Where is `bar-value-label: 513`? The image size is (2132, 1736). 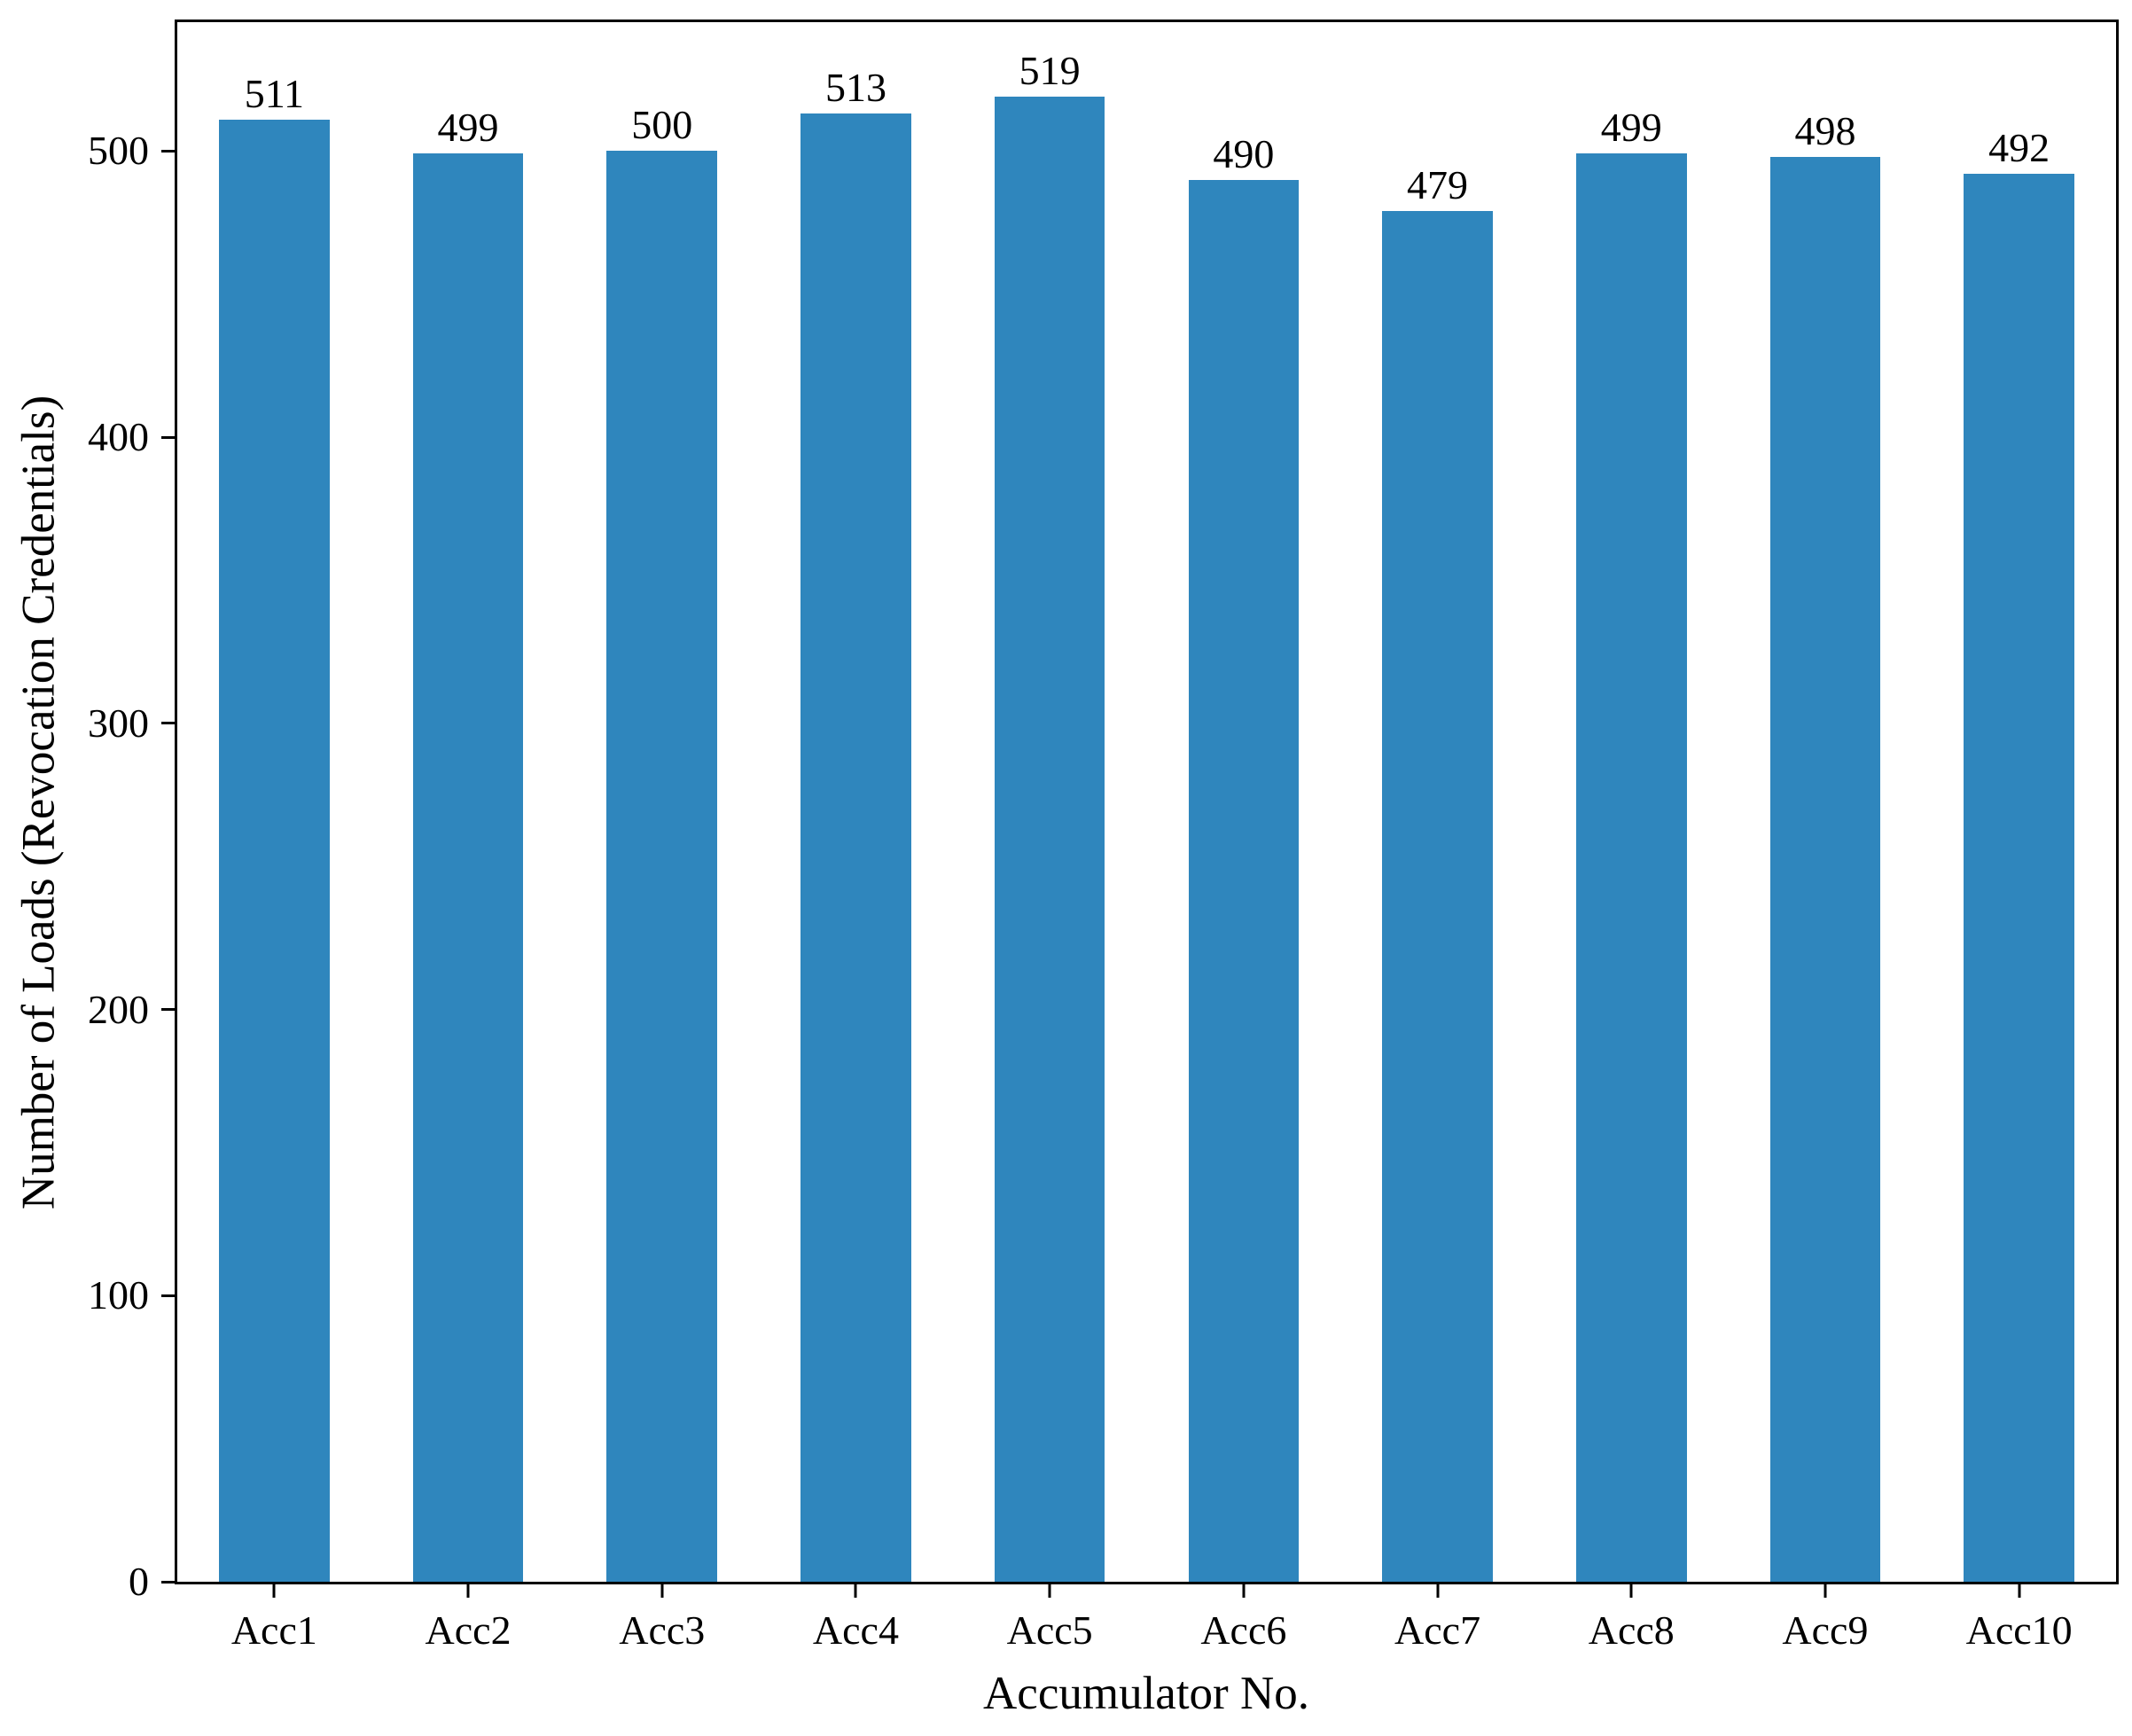
bar-value-label: 513 is located at coordinates (855, 88).